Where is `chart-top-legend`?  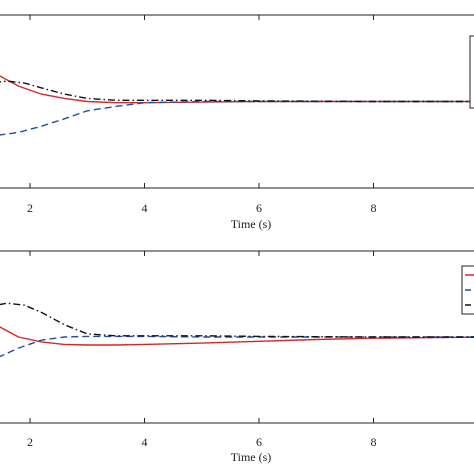
chart-top-legend is located at coordinates (471, 72).